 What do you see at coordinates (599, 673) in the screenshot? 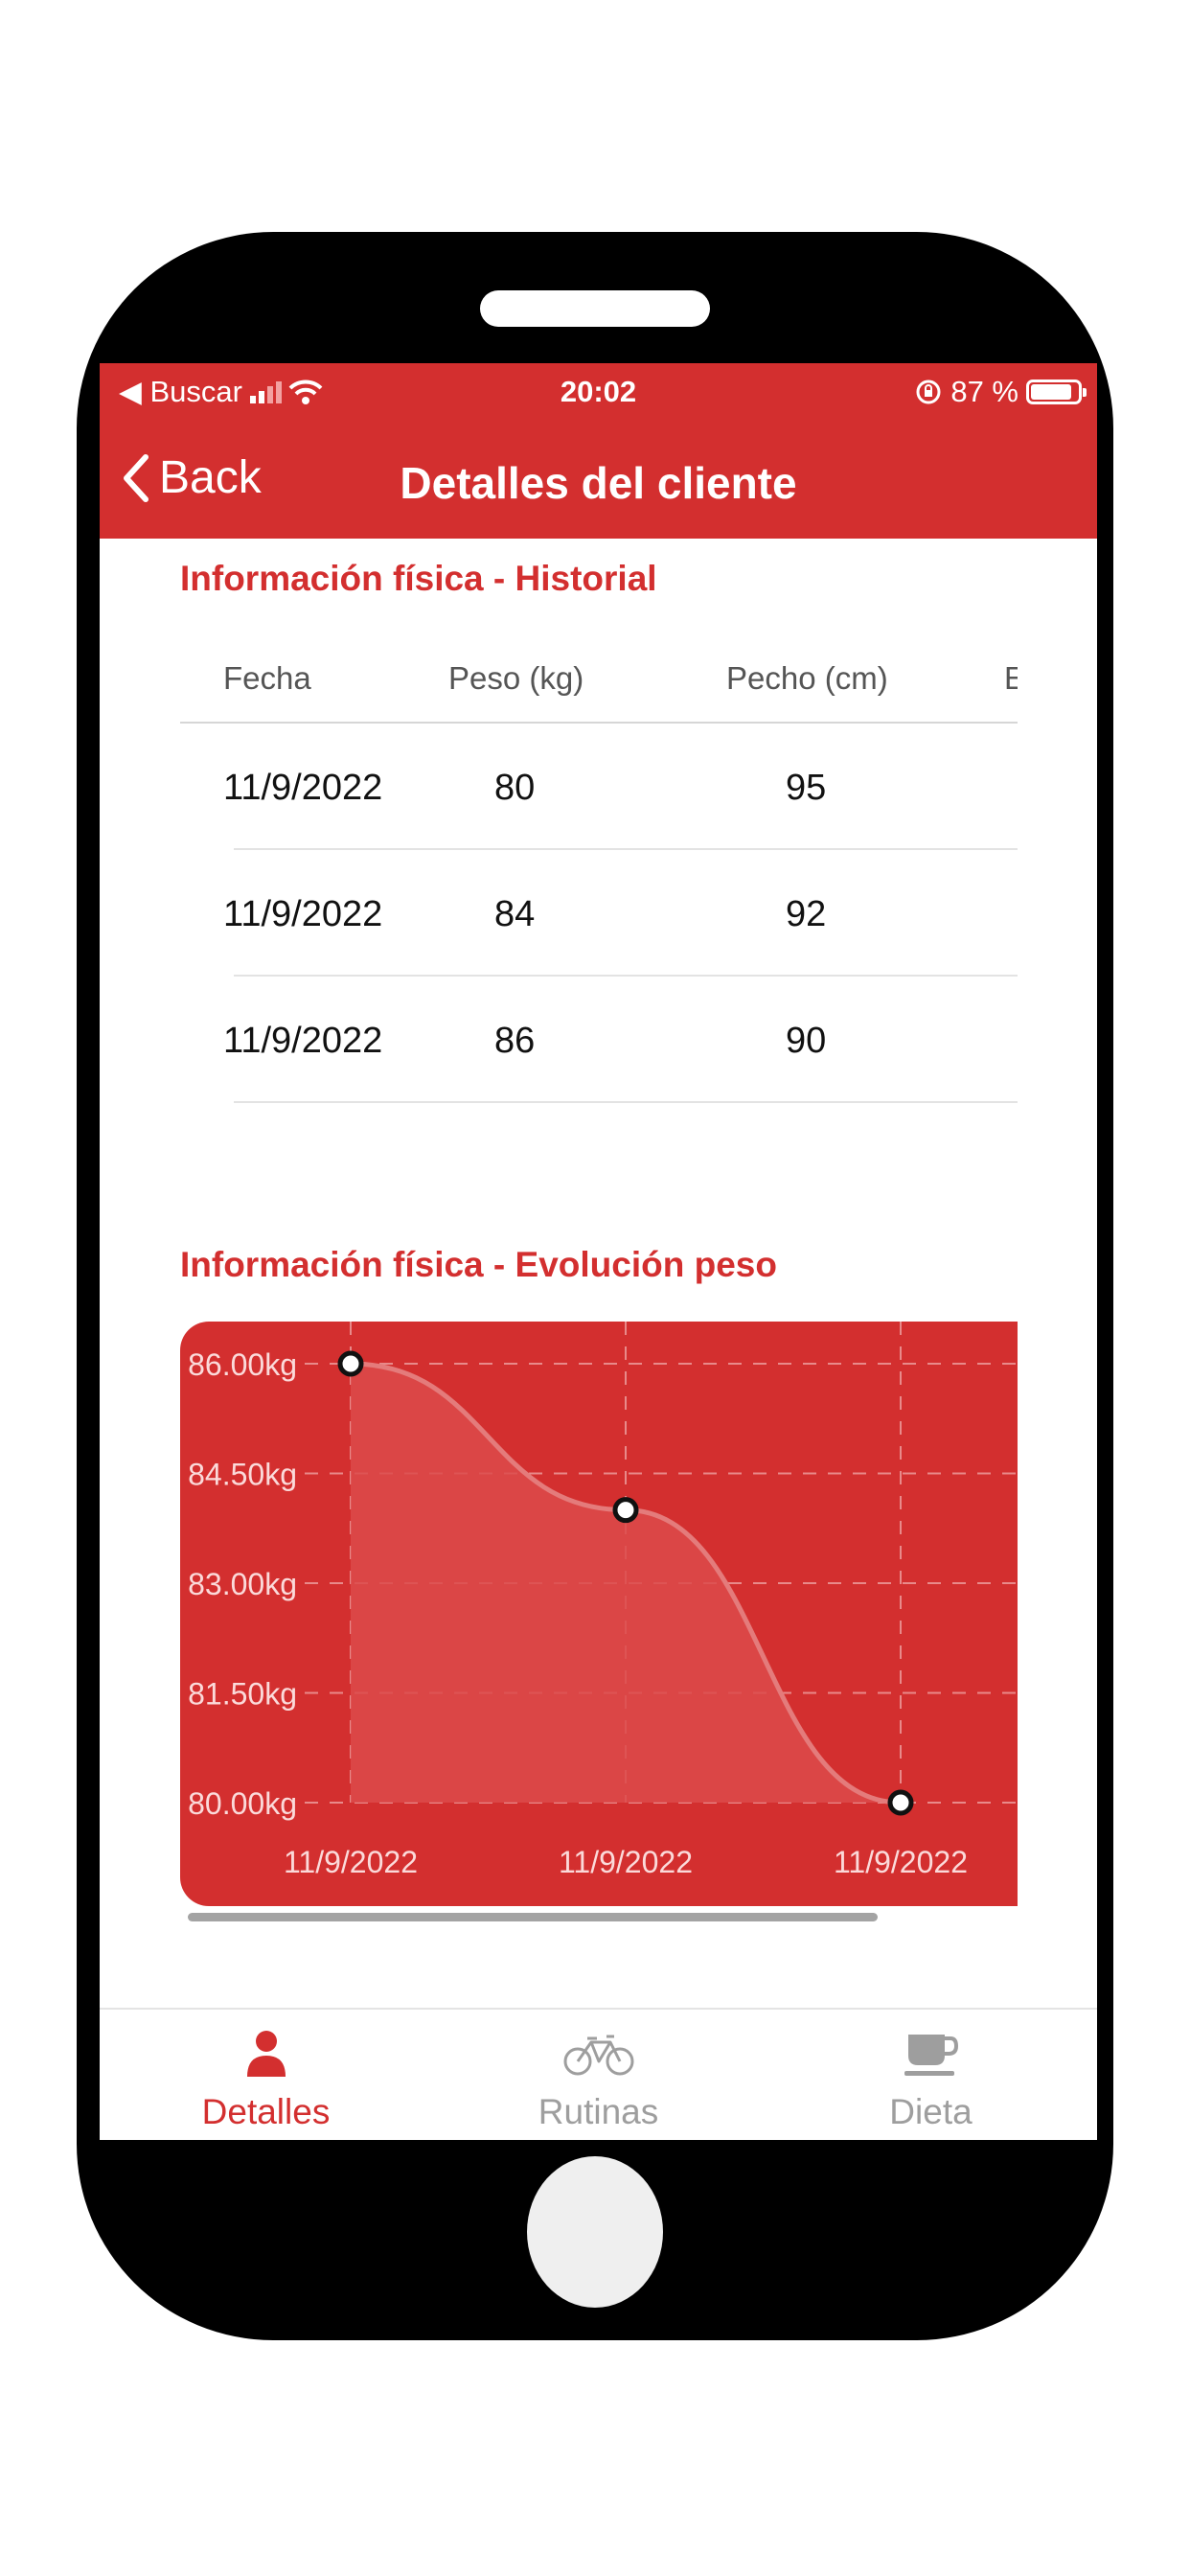
I see `table-header: Fecha Peso (kg) Pecho (cm) E` at bounding box center [599, 673].